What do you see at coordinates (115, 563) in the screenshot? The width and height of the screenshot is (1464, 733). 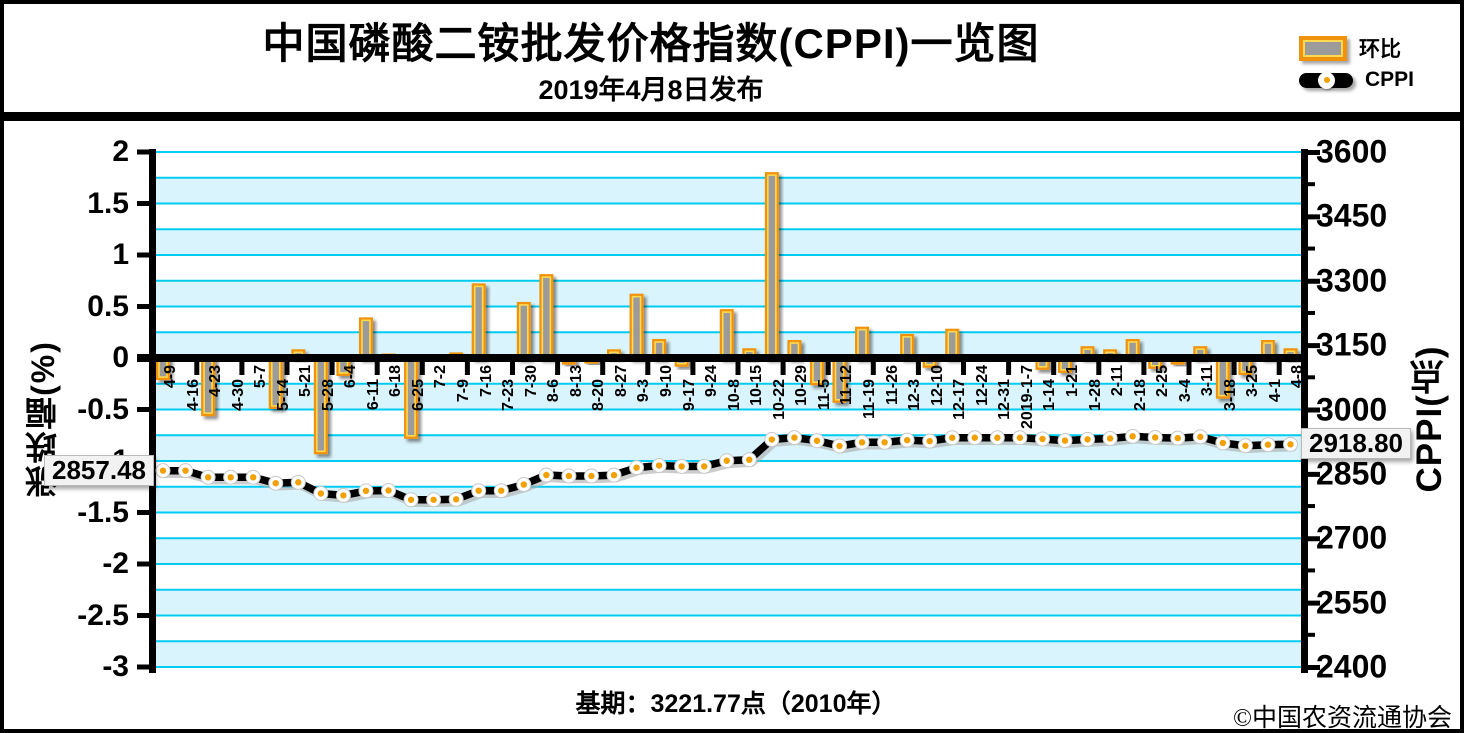 I see `left-axis-tick-label: -2` at bounding box center [115, 563].